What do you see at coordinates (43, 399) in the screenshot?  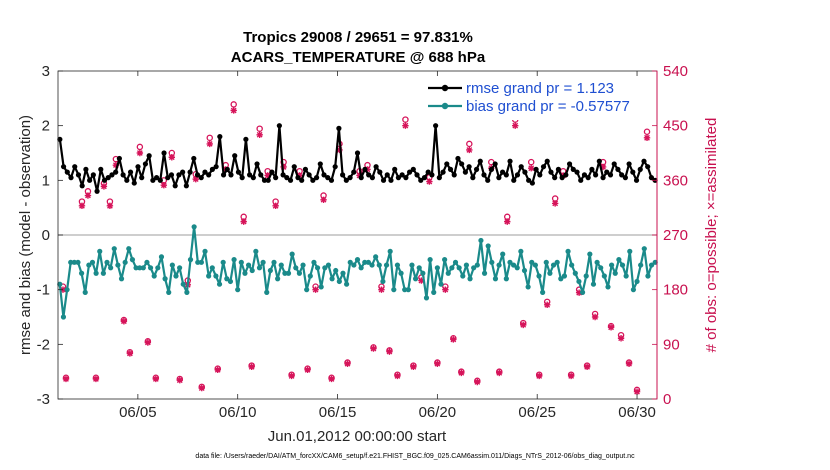 I see `y-tick-label: -3` at bounding box center [43, 399].